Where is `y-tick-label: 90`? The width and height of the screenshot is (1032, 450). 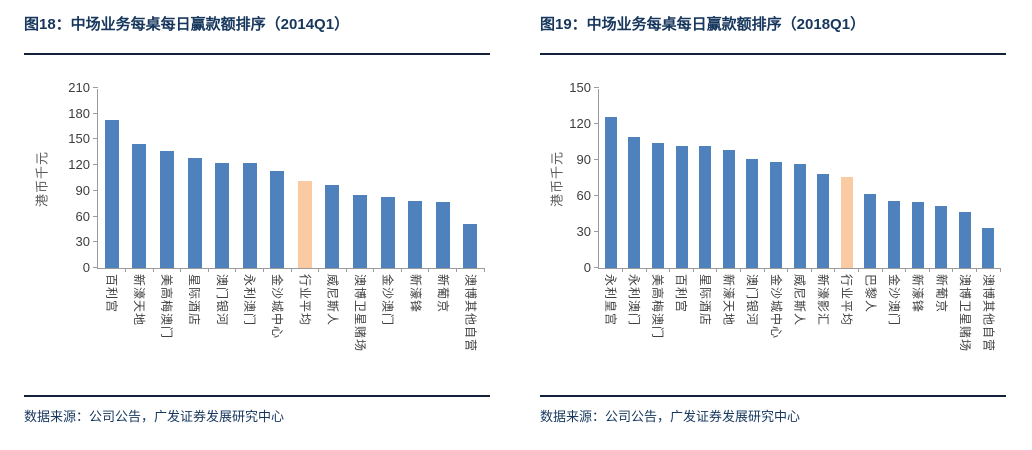 y-tick-label: 90 is located at coordinates (583, 159).